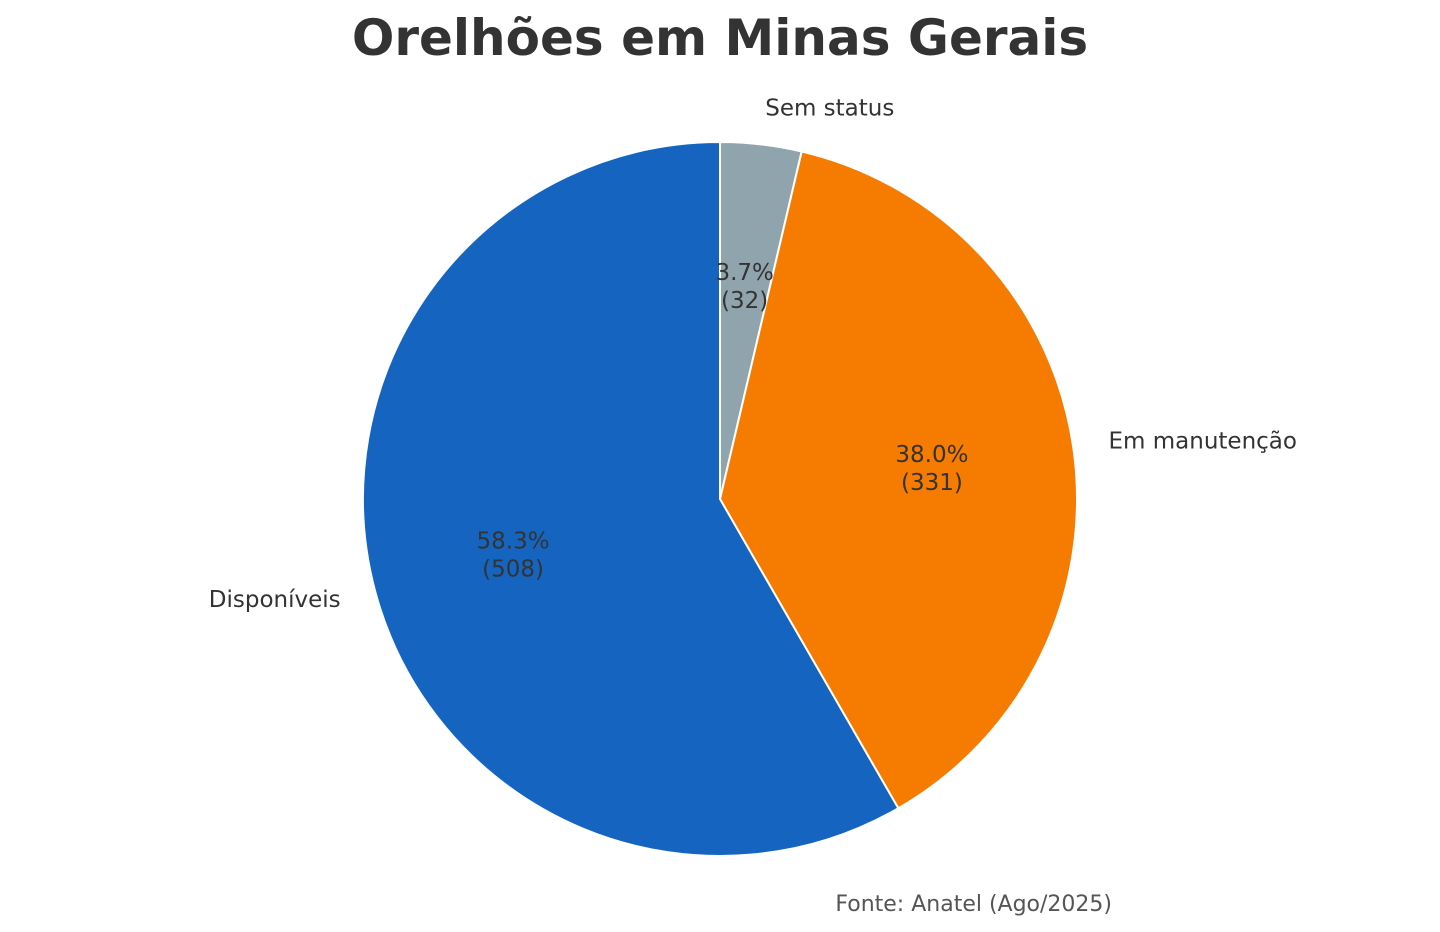 This screenshot has width=1440, height=932. I want to click on slice-percent-em-manutencao: 38.0%, so click(931, 455).